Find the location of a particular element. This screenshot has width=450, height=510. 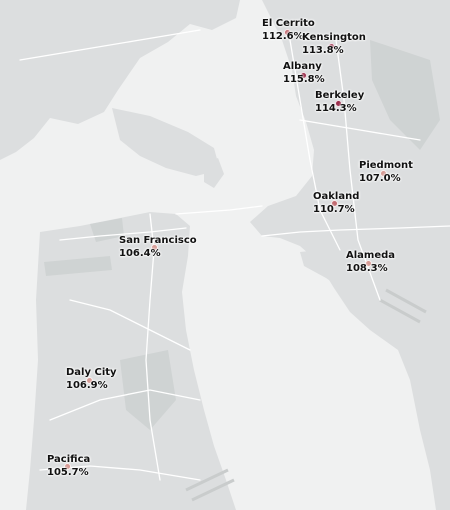

city-label: Pacifica 105.7% is located at coordinates (68, 466).